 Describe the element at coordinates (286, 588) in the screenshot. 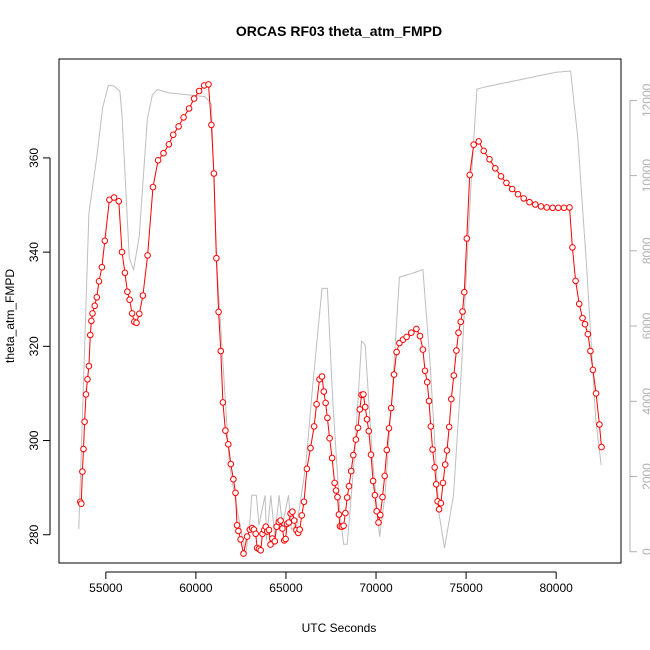

I see `x-tick-label-65000: 65000` at that location.